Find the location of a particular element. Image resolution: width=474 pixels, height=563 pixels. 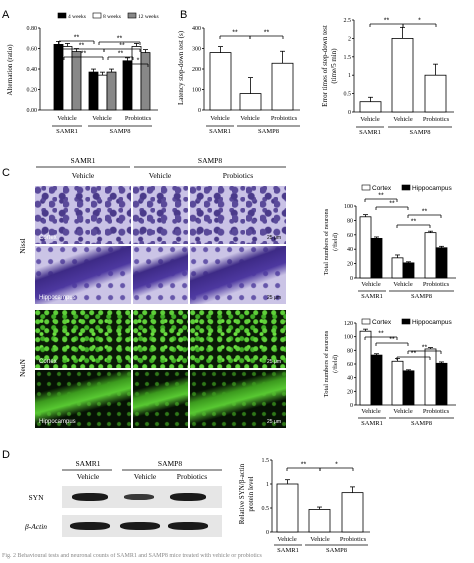

chart-c2-legend-swatch is located at coordinates (406, 321).